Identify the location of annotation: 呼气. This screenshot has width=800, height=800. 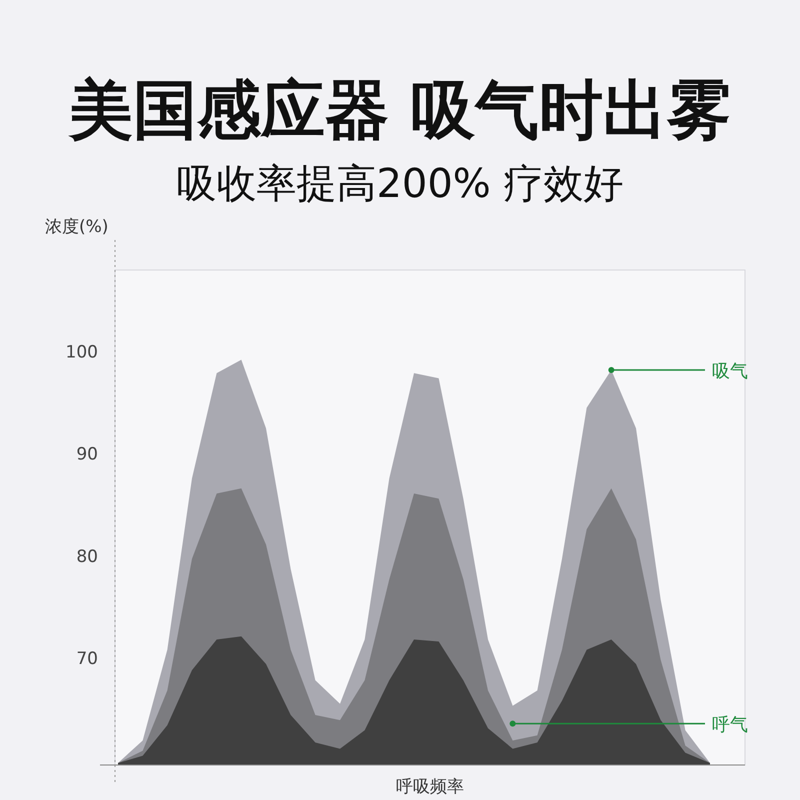
(730, 725).